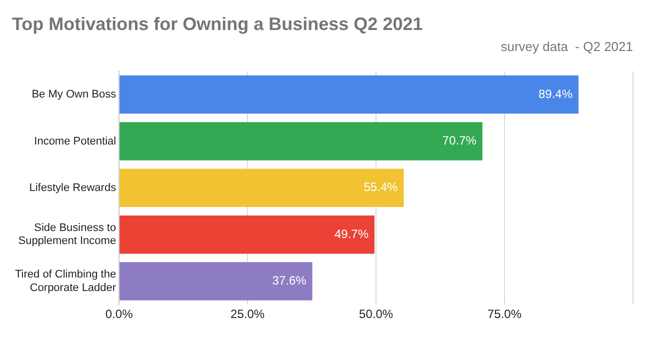 The width and height of the screenshot is (655, 337). What do you see at coordinates (555, 93) in the screenshot?
I see `data-label: 89.4%` at bounding box center [555, 93].